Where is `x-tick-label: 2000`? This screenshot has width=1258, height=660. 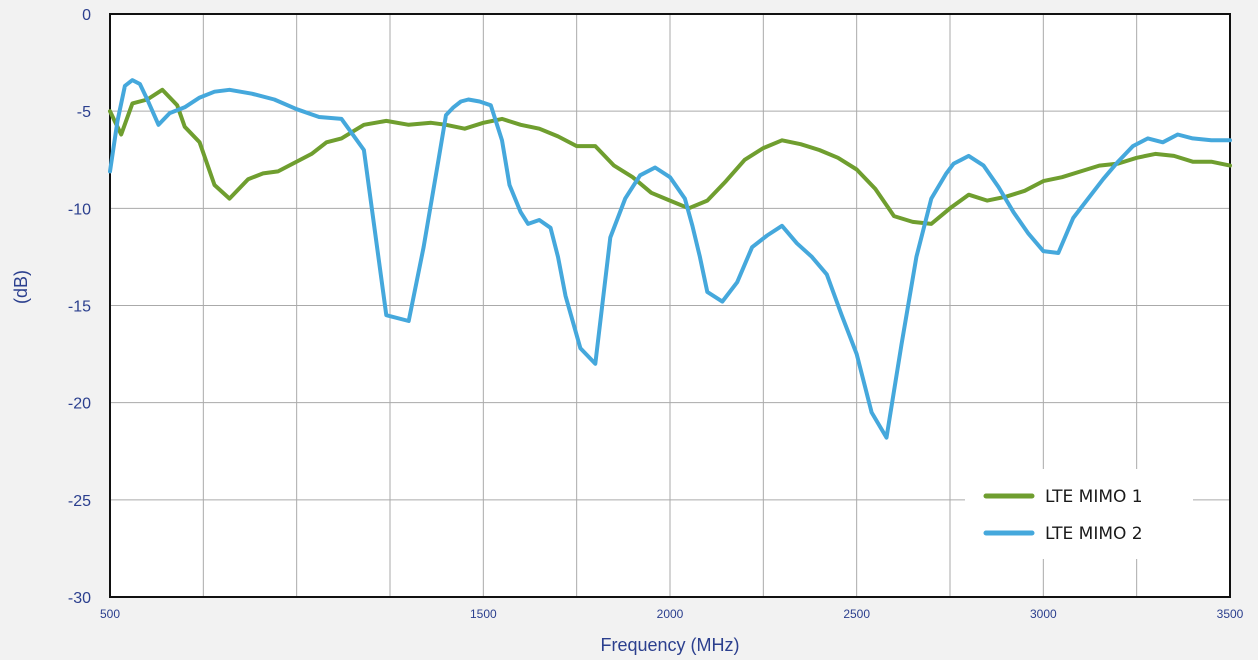
x-tick-label: 2000 is located at coordinates (670, 614).